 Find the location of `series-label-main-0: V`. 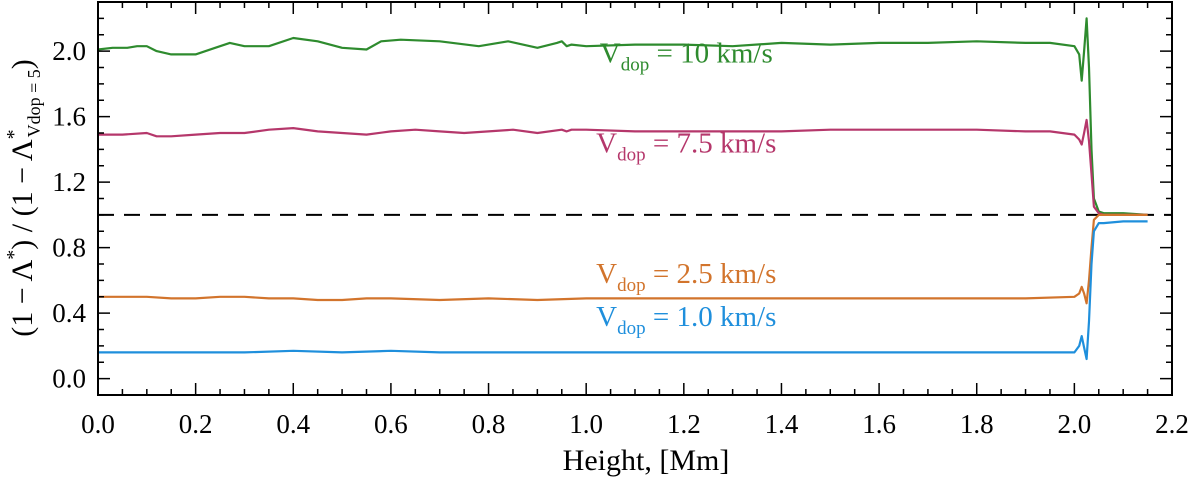

series-label-main-0: V is located at coordinates (610, 54).